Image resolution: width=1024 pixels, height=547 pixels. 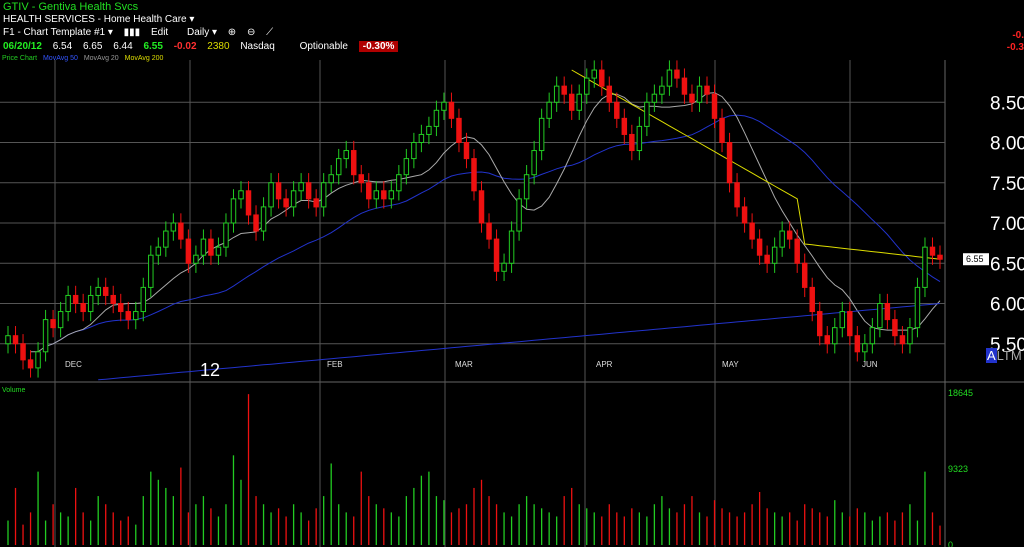 What do you see at coordinates (202, 32) in the screenshot?
I see `period-dropdown: Daily ▾` at bounding box center [202, 32].